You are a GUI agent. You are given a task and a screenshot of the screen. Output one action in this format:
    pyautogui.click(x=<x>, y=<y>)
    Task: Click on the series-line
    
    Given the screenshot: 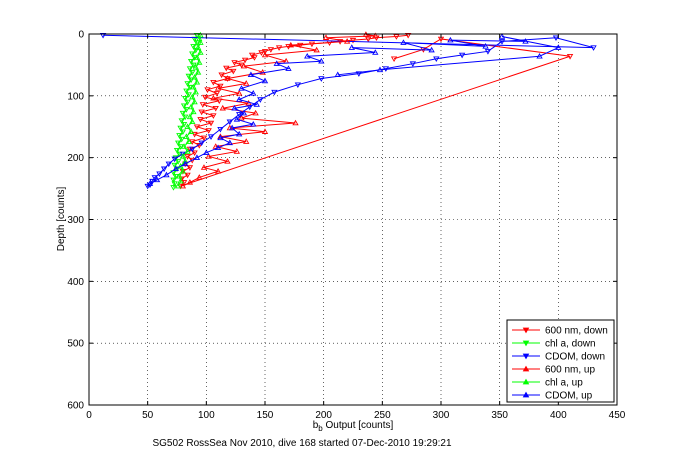 What is the action you would take?
    pyautogui.click(x=279, y=110)
    